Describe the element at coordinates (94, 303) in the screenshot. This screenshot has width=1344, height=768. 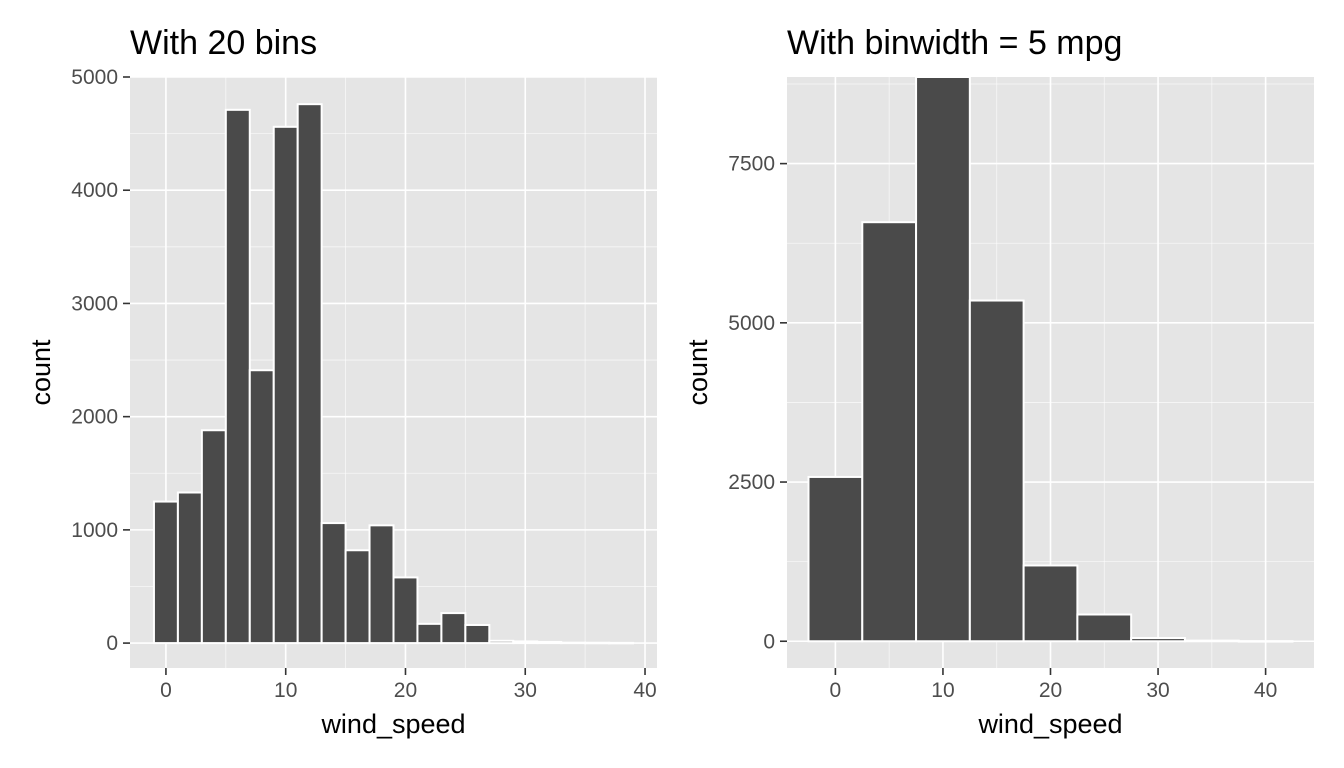
I see `y-tick-label: 3000` at that location.